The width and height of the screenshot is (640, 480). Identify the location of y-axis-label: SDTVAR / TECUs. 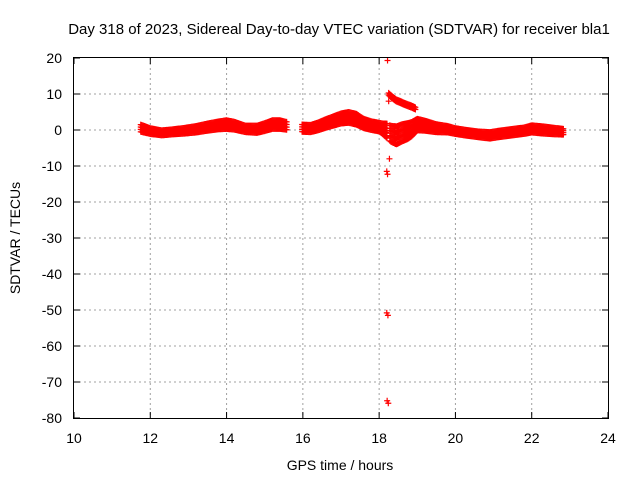
(15, 238).